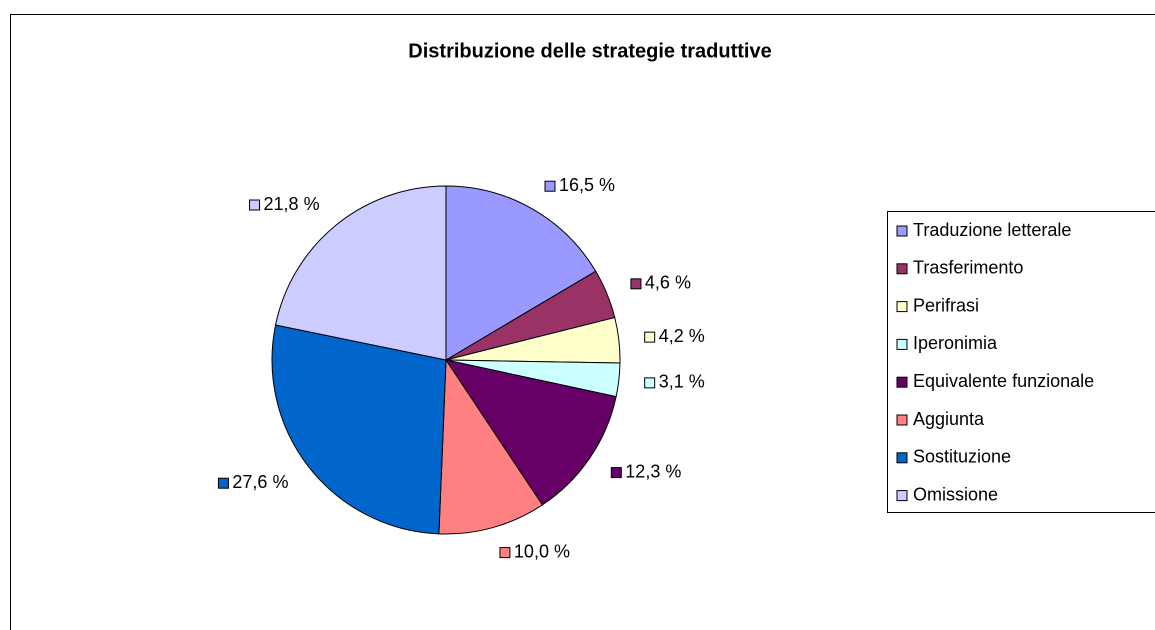 Image resolution: width=1155 pixels, height=630 pixels. Describe the element at coordinates (292, 204) in the screenshot. I see `data-label: 21,8 %` at that location.